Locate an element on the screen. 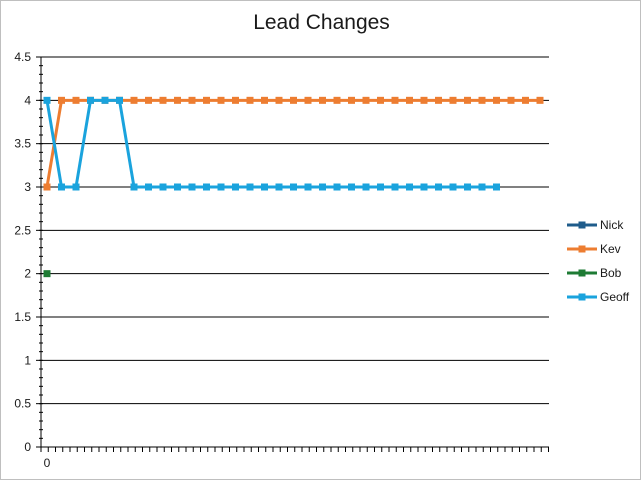 The width and height of the screenshot is (641, 481). y-tick-label: 0 is located at coordinates (27, 447).